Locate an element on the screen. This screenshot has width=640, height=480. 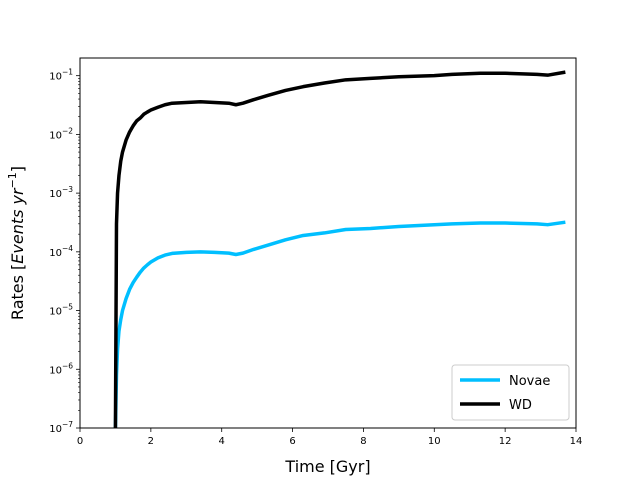
x-tick-label: 0 is located at coordinates (80, 441).